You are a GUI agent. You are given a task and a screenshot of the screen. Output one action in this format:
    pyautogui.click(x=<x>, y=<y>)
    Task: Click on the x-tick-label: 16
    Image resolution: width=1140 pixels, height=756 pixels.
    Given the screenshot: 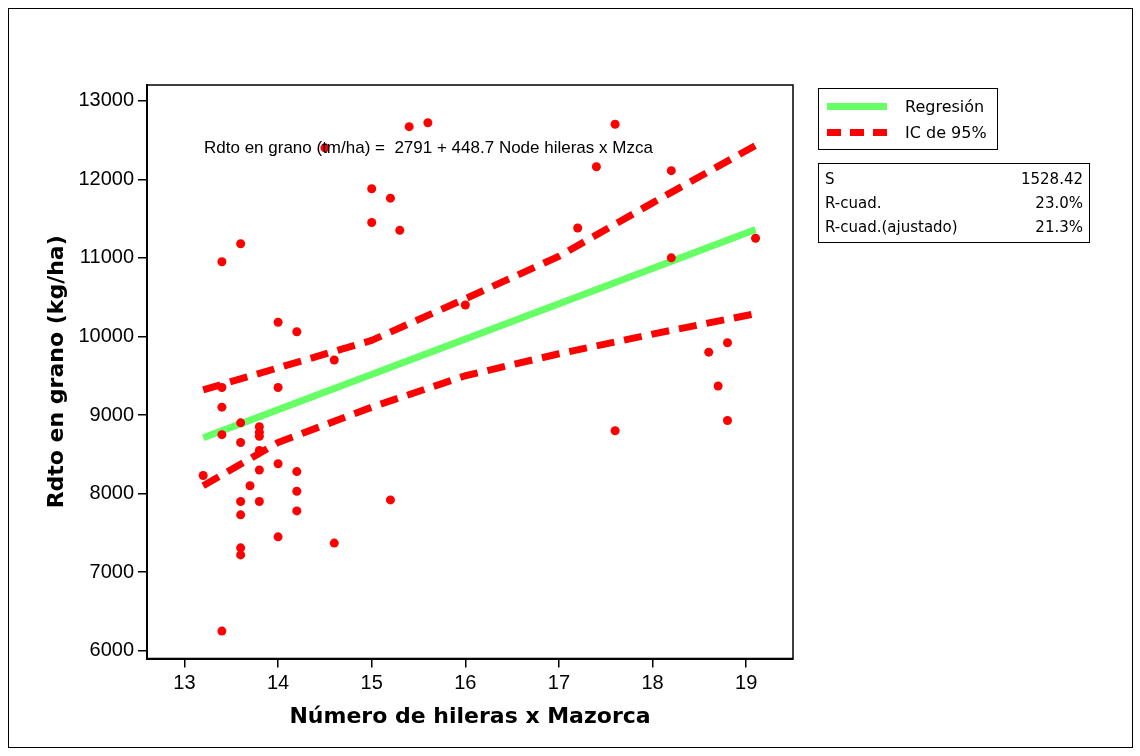 What is the action you would take?
    pyautogui.click(x=465, y=682)
    